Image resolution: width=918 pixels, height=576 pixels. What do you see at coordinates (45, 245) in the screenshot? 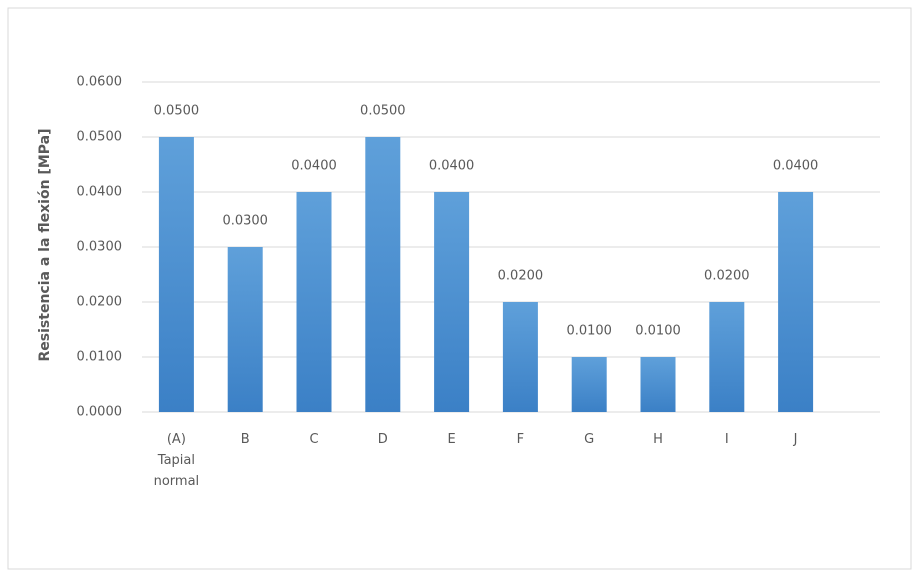
I see `y-axis-title: Resistencia a la flexión [MPa]` at bounding box center [45, 245].